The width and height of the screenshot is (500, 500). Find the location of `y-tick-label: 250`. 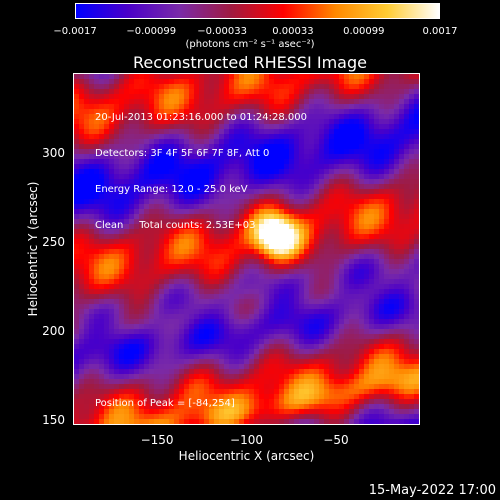

y-tick-label: 250 is located at coordinates (53, 241).